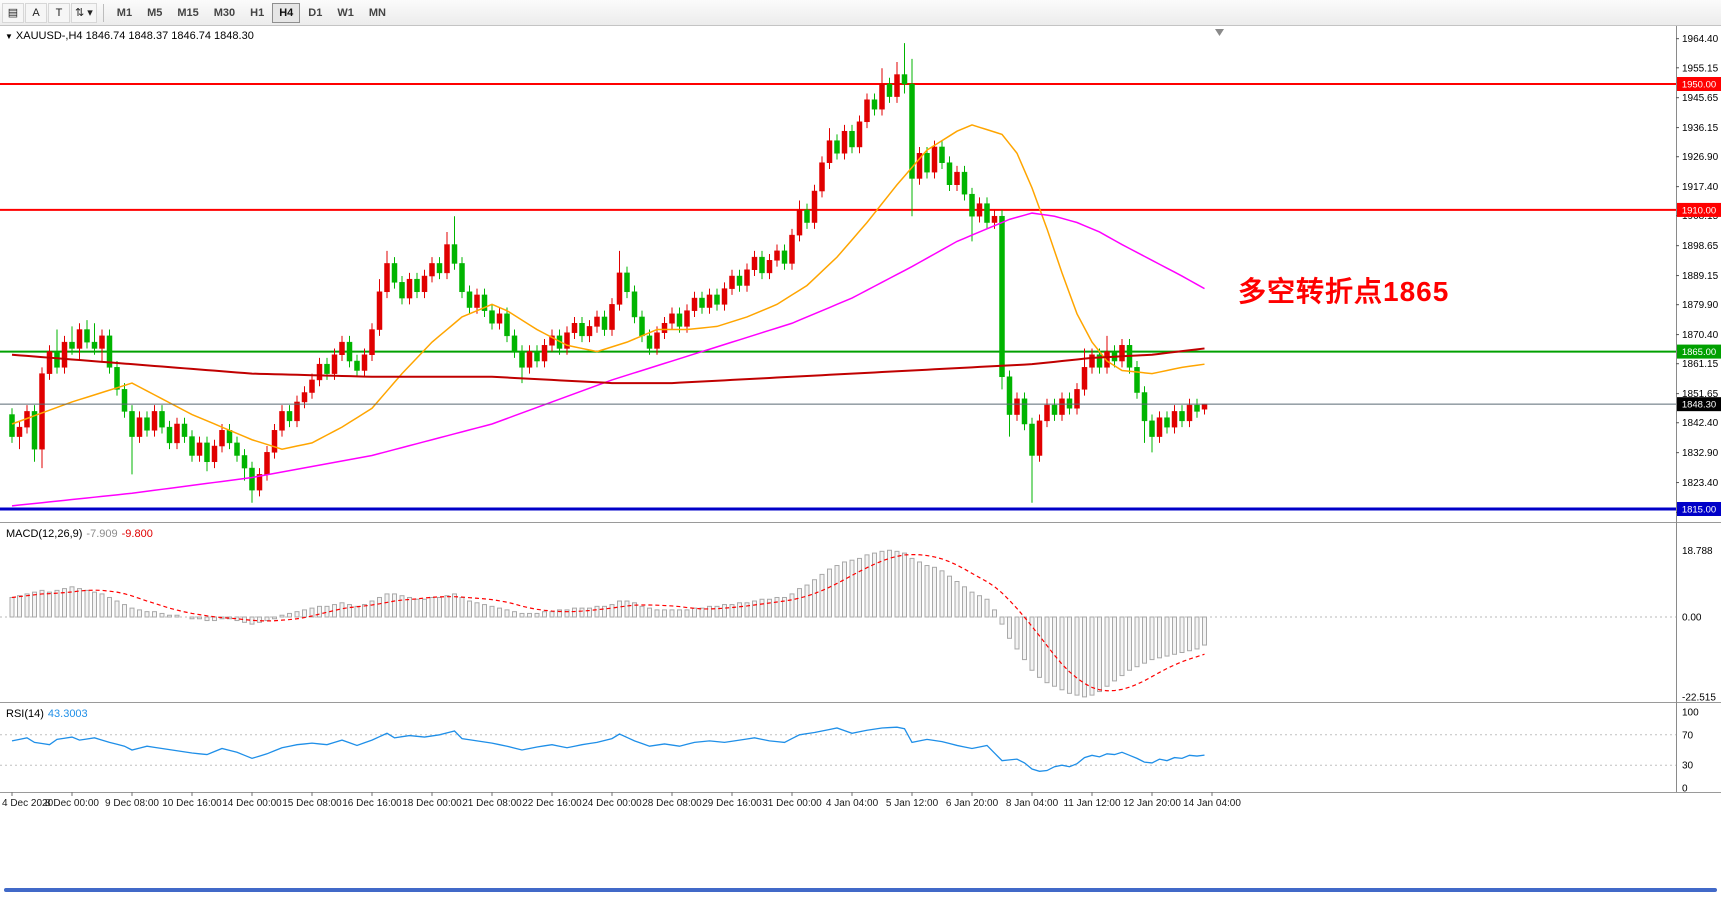 The height and width of the screenshot is (898, 1721). Describe the element at coordinates (224, 13) in the screenshot. I see `tf-button-m30: M30` at that location.